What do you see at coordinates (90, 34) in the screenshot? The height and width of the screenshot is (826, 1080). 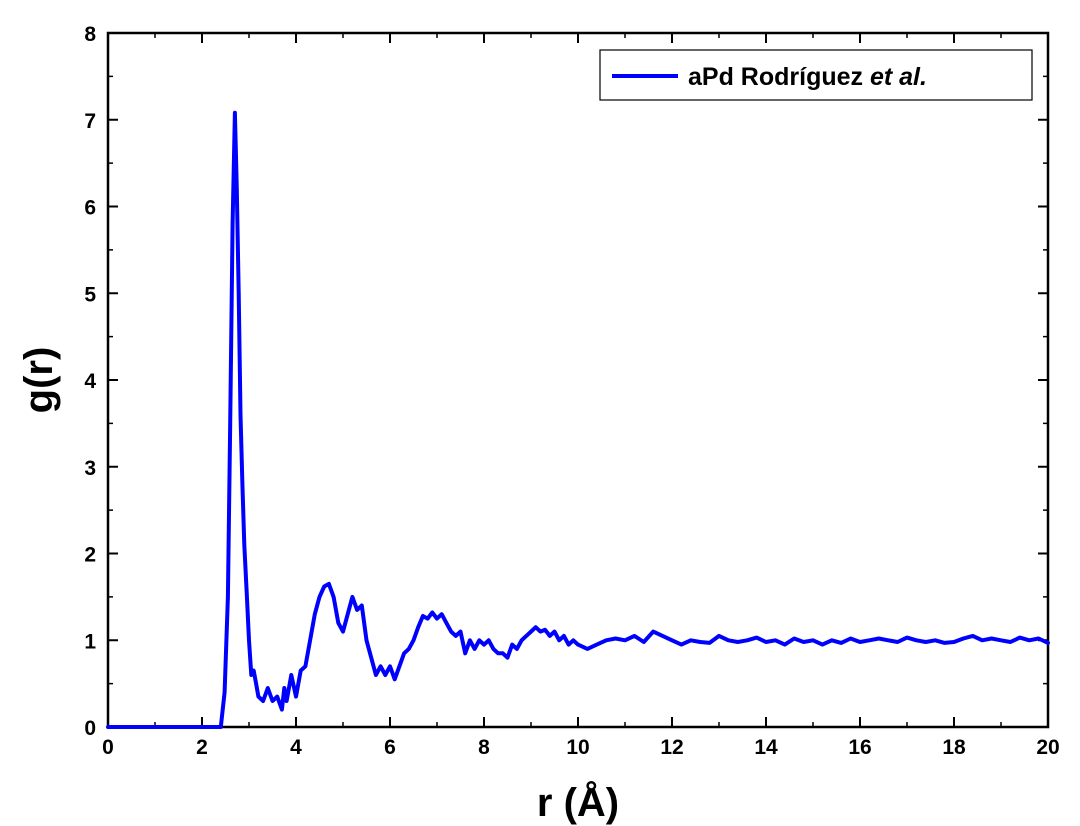 I see `y-tick-label: 8` at bounding box center [90, 34].